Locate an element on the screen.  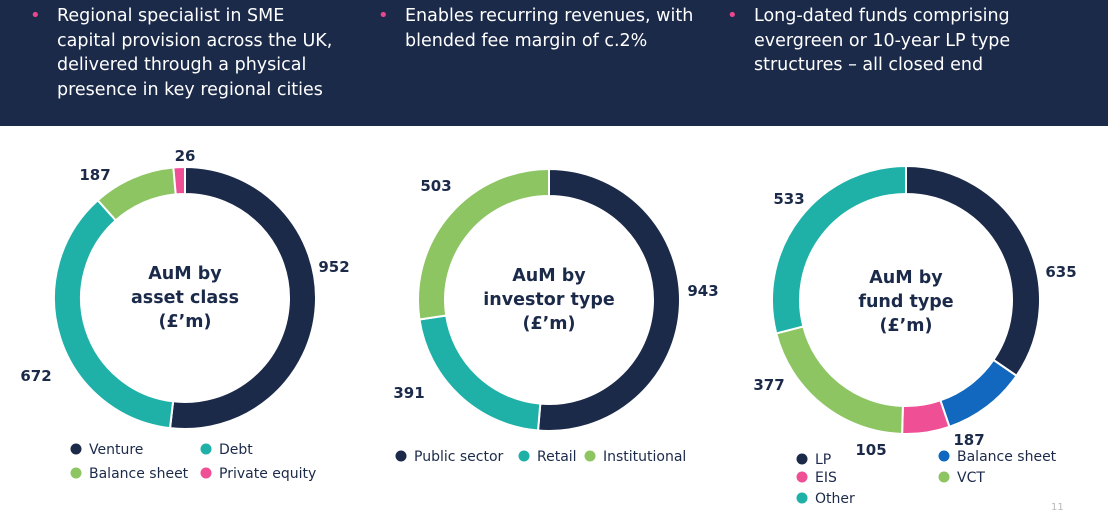
page-number: 11 is located at coordinates (1057, 507).